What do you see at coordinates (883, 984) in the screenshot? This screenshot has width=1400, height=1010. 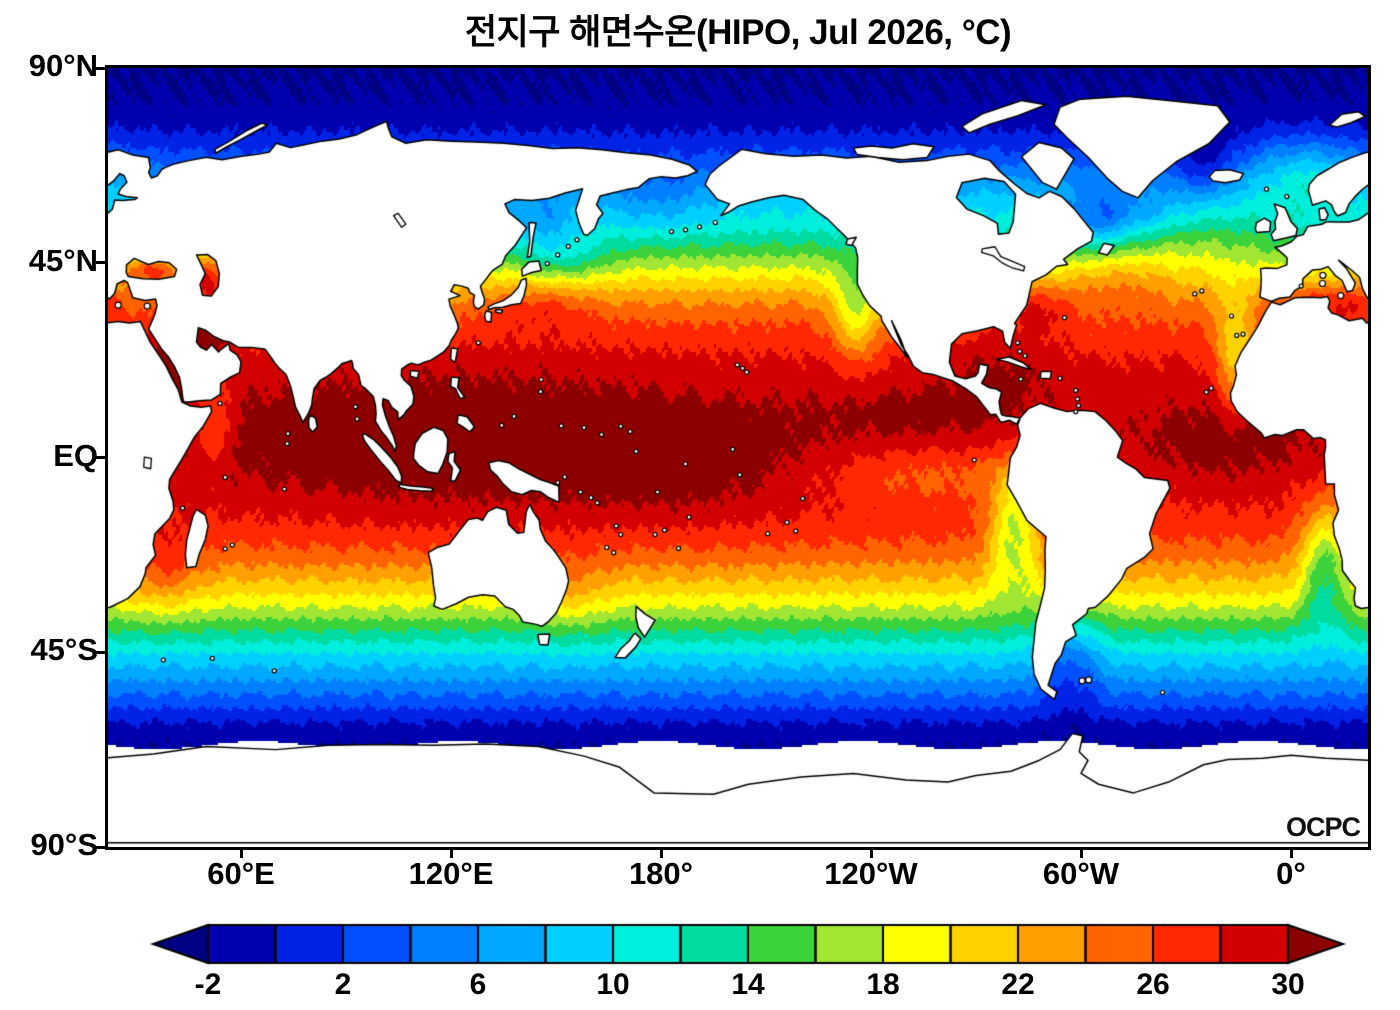 I see `colorbar-tick-label: 18` at bounding box center [883, 984].